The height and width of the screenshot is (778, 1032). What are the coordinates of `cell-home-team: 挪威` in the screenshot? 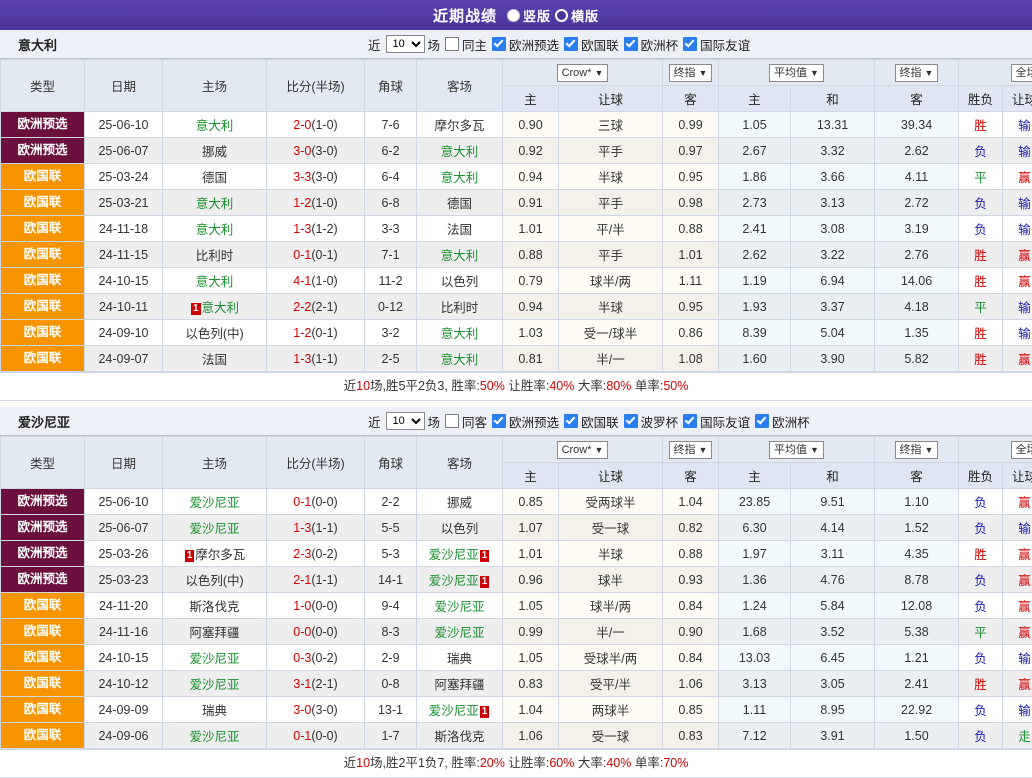 It's located at (215, 151).